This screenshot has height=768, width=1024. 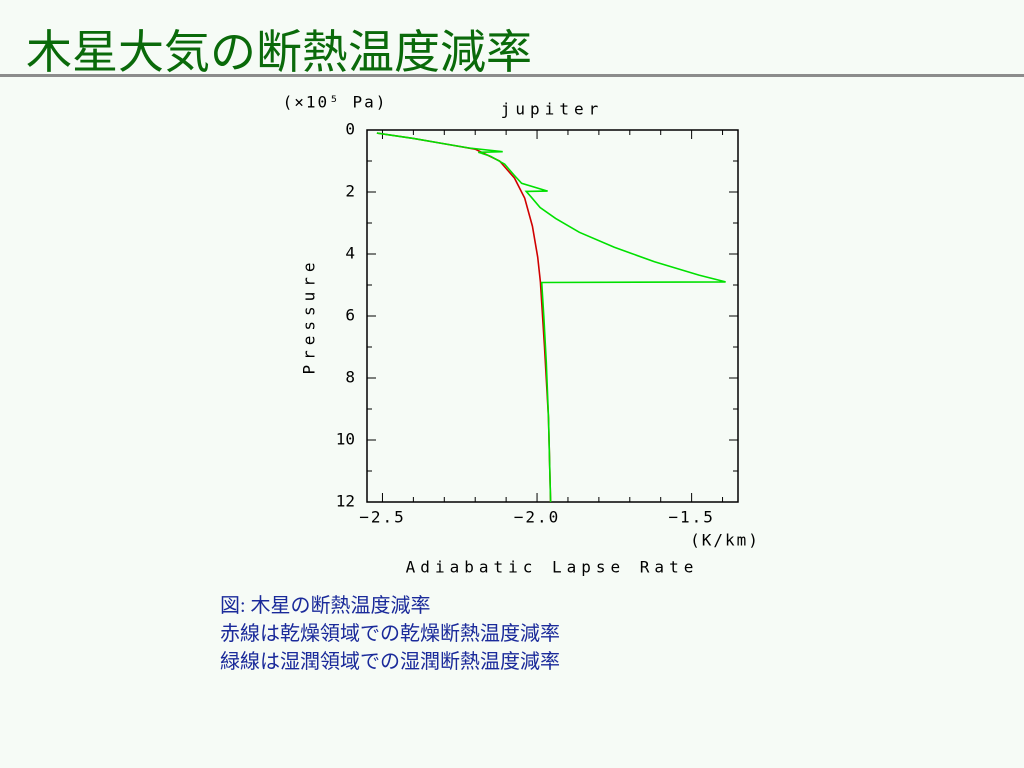 I want to click on y-tick-label: 10, so click(x=345, y=439).